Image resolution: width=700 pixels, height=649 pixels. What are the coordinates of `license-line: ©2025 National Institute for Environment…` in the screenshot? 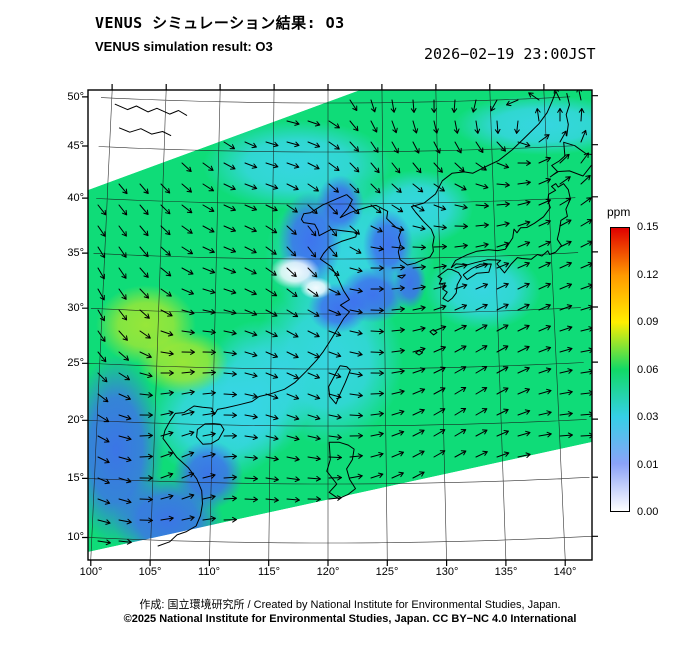 It's located at (350, 619).